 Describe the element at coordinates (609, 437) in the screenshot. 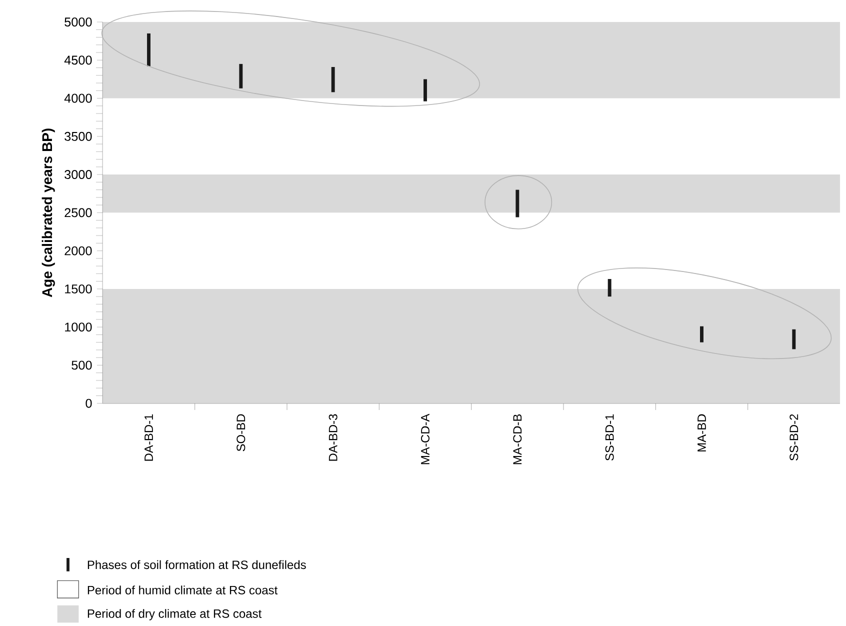

I see `x-tick-label: SS-BD-1` at that location.